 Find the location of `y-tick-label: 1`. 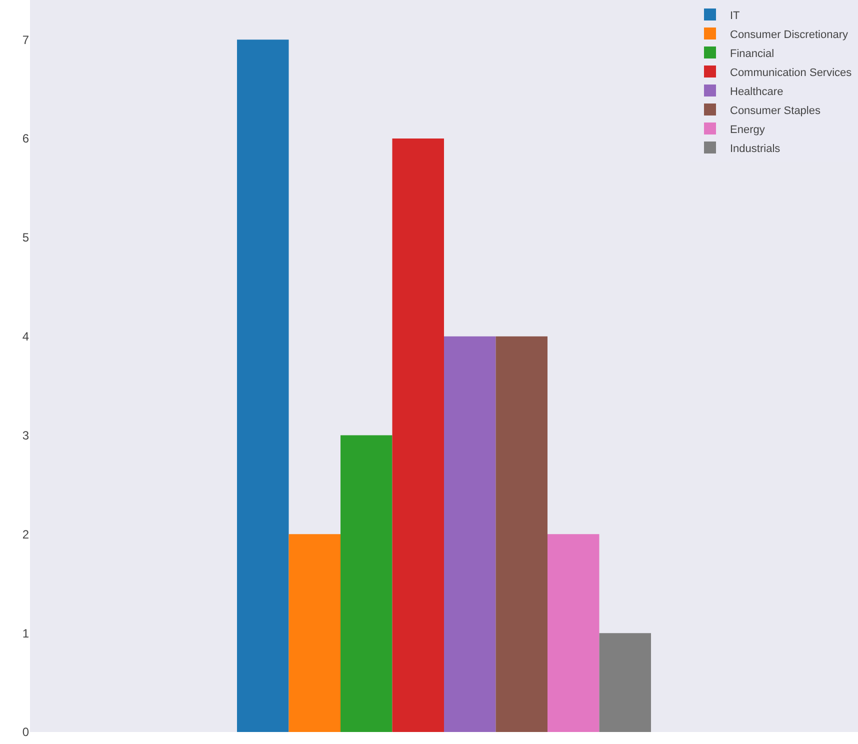

y-tick-label: 1 is located at coordinates (26, 633).